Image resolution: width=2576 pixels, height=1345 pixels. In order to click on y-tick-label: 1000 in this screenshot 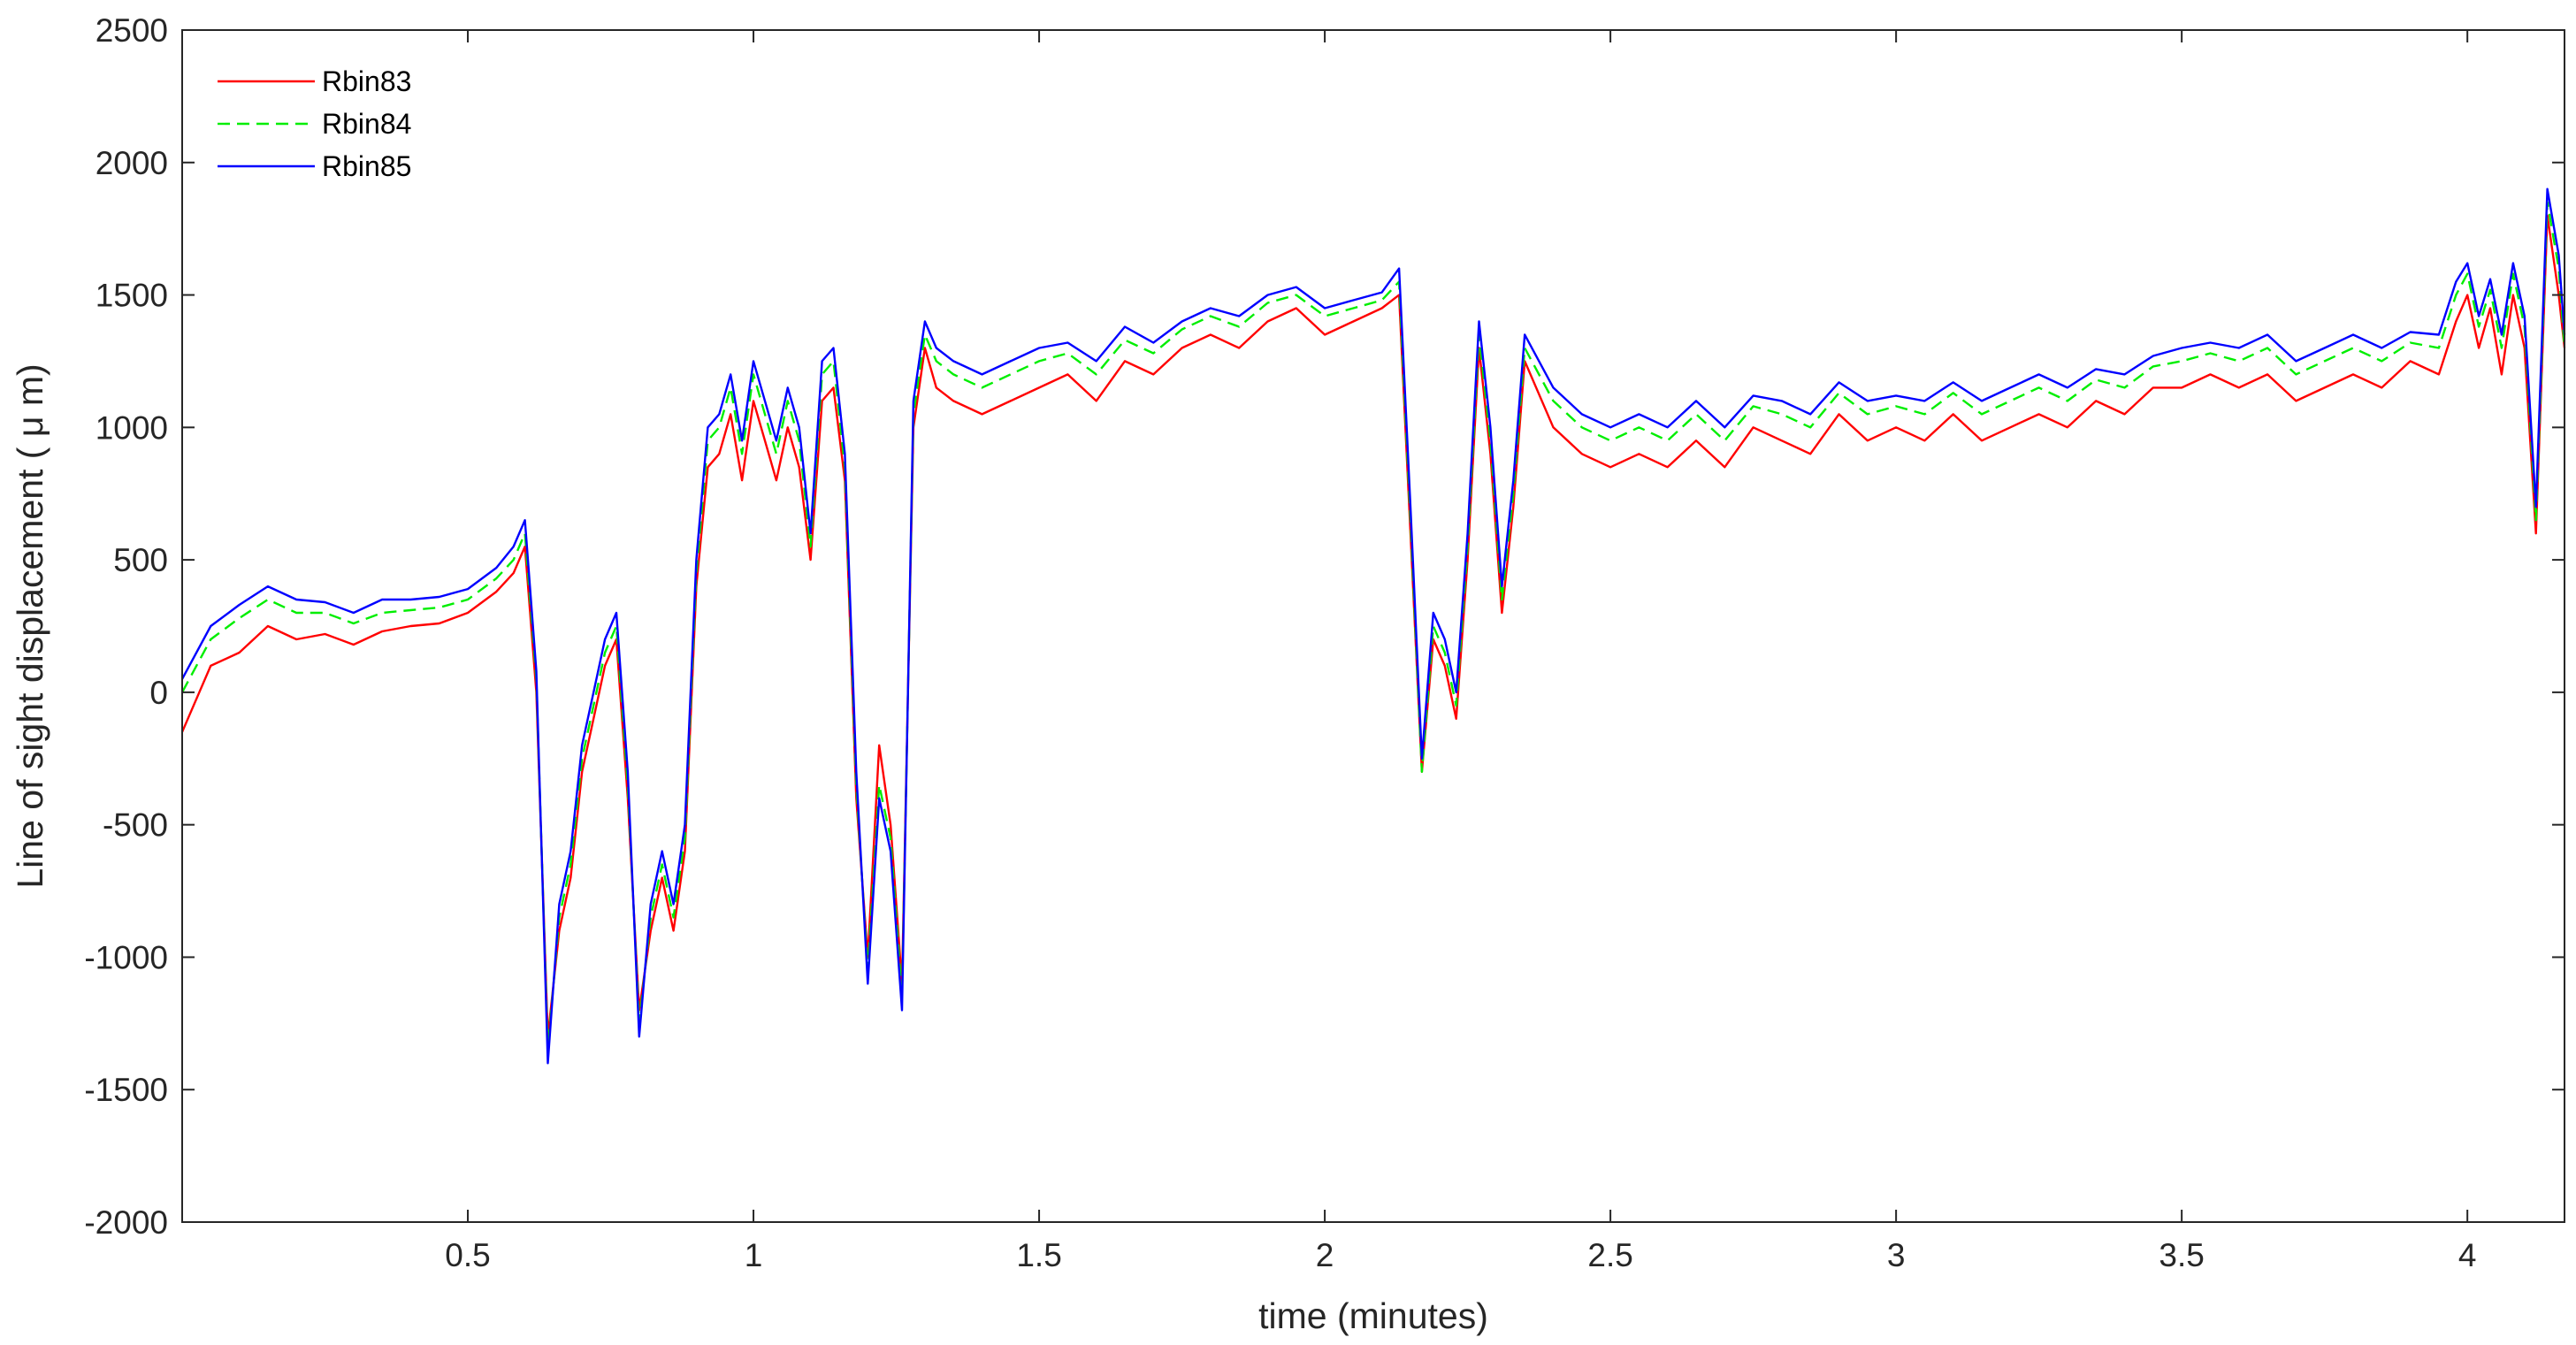, I will do `click(132, 427)`.